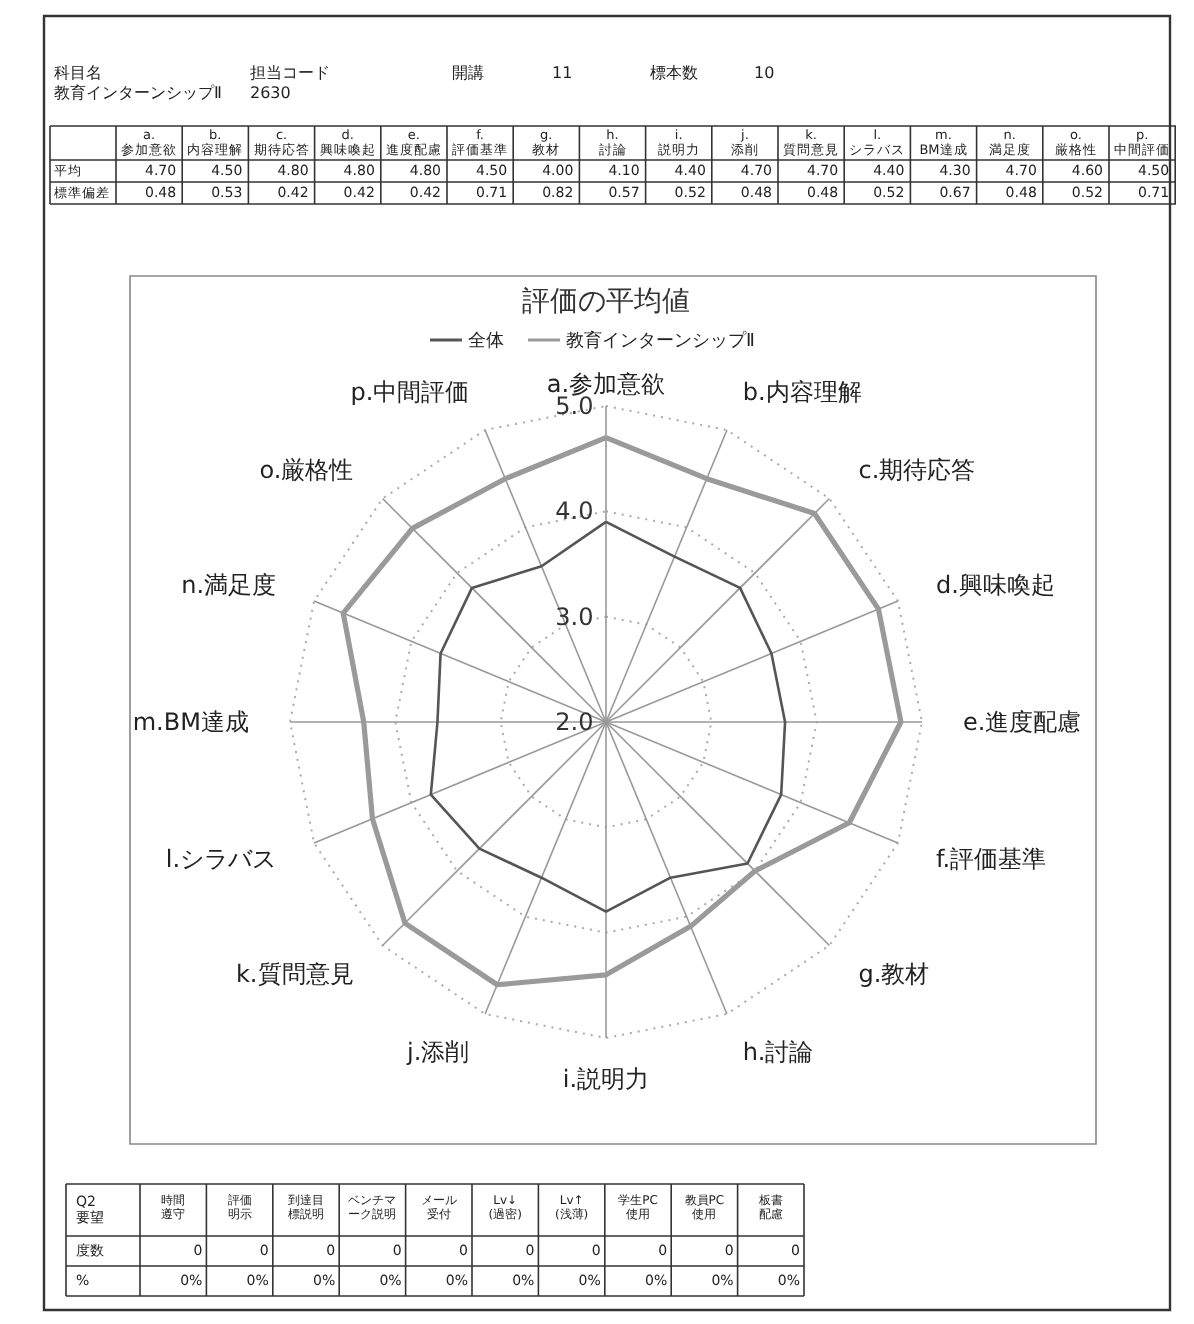  What do you see at coordinates (290, 73) in the screenshot?
I see `text: 担当コード` at bounding box center [290, 73].